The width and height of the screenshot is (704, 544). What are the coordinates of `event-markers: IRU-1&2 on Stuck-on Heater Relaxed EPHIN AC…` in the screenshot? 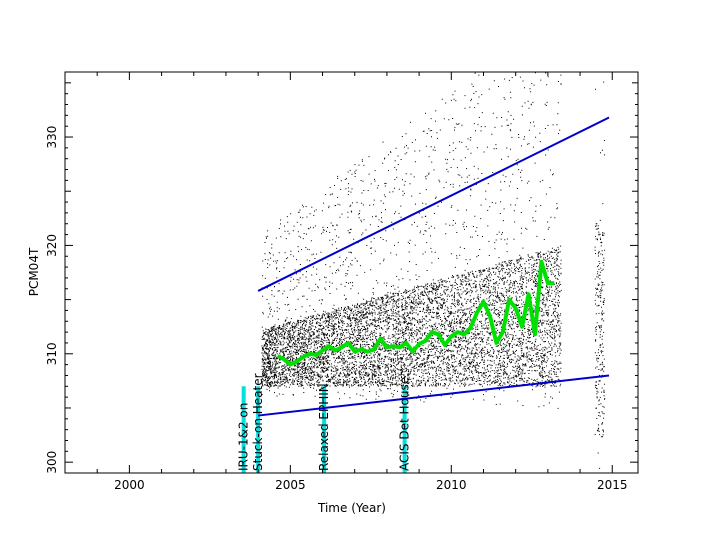 It's located at (324, 423).